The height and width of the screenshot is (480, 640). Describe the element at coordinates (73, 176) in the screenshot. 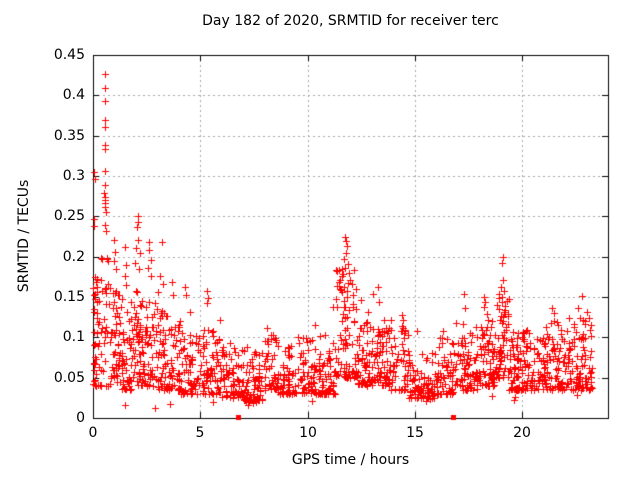

I see `y-tick-label: 0.3` at that location.